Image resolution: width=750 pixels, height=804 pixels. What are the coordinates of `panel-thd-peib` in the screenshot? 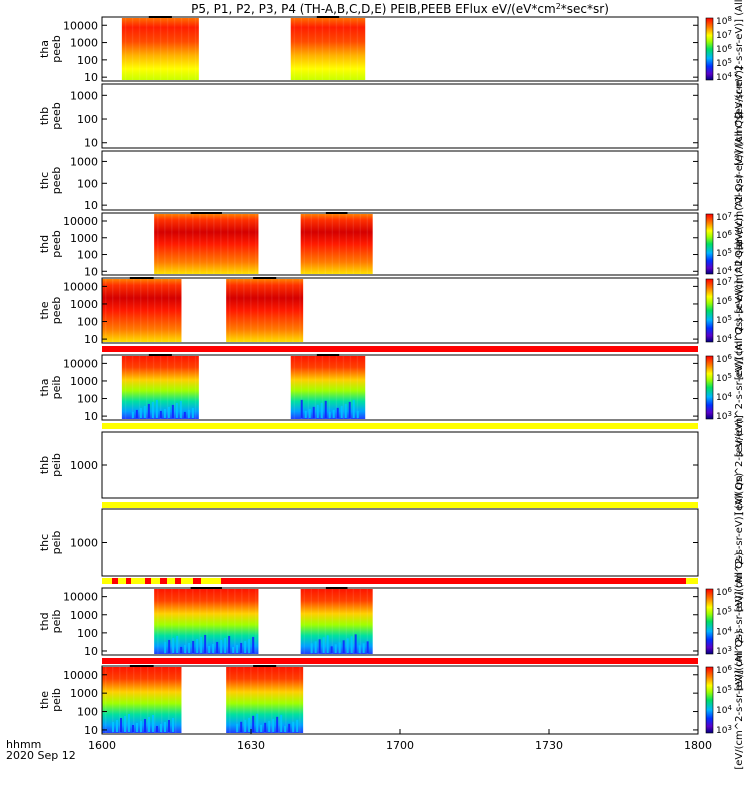 It's located at (263, 620).